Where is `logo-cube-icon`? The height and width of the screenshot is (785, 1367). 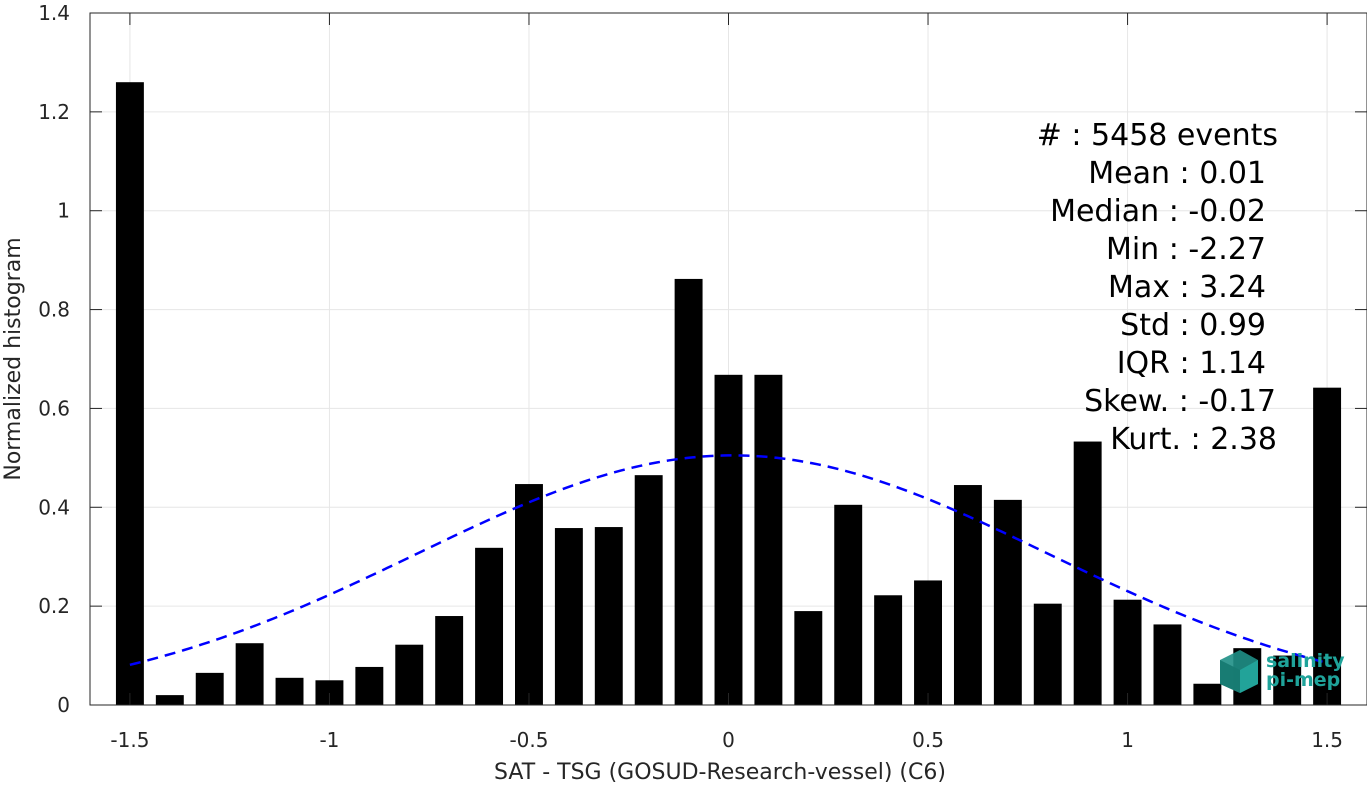
logo-cube-icon is located at coordinates (1239, 671).